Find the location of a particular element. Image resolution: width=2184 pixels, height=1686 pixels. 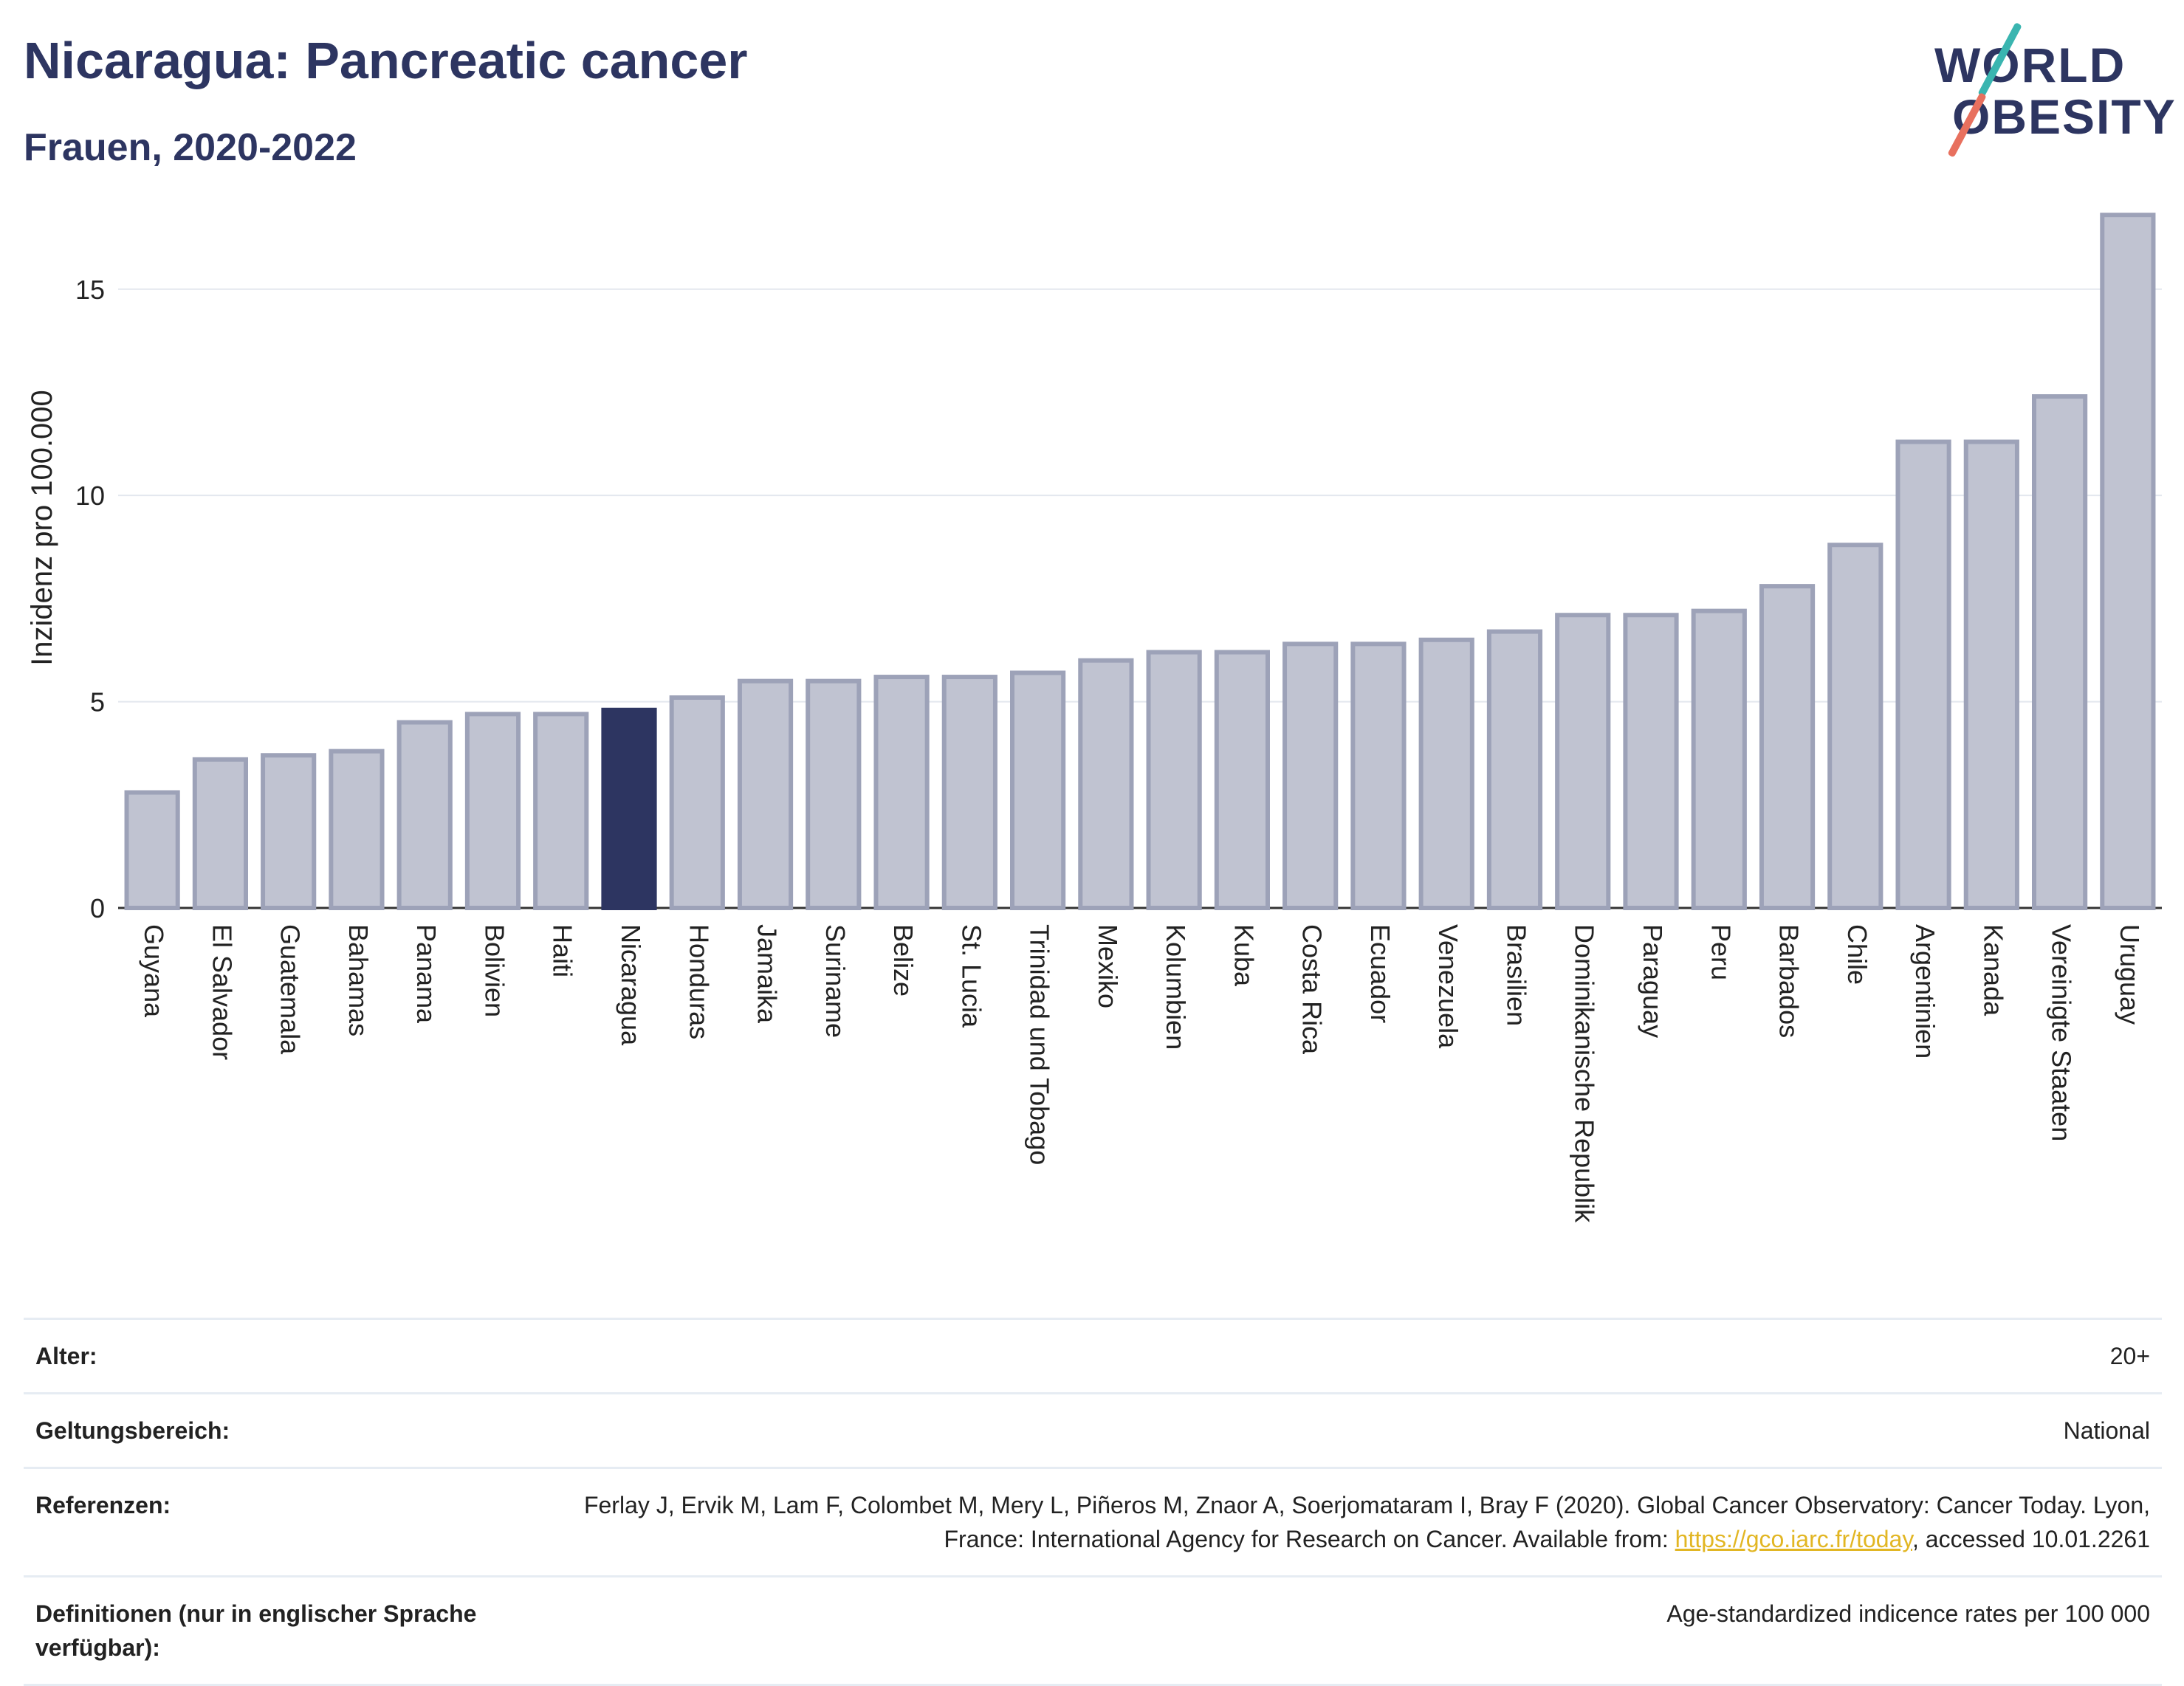

x-tick-label: Kolumbien is located at coordinates (1176, 987).